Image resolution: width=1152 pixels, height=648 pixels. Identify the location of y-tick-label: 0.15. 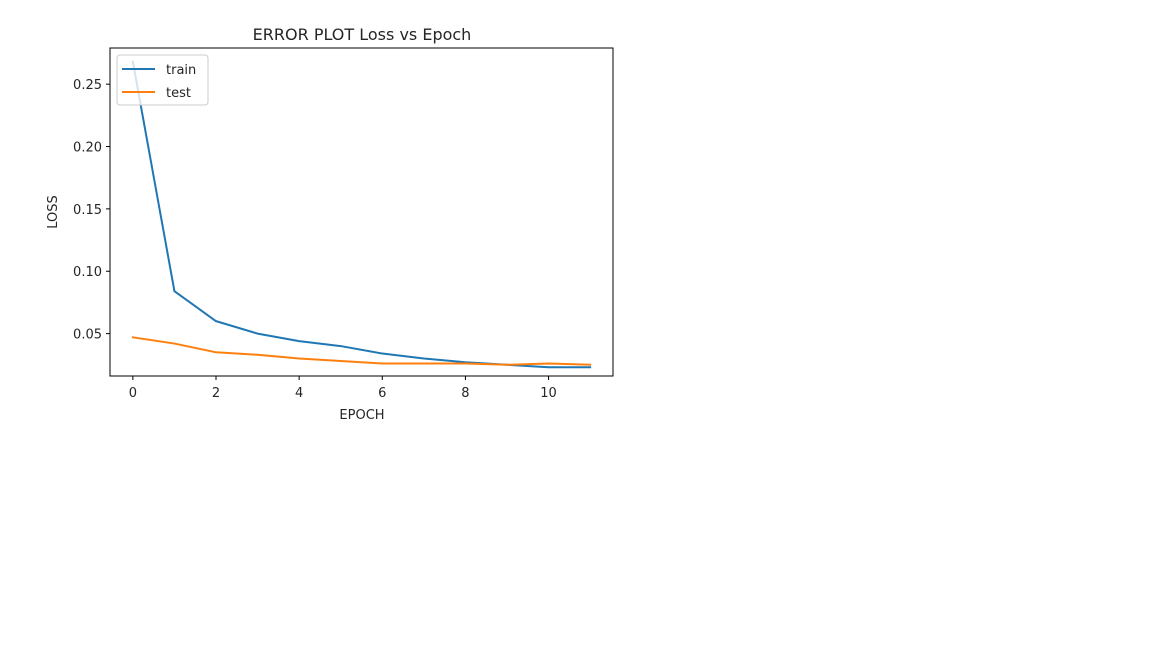
(87, 210).